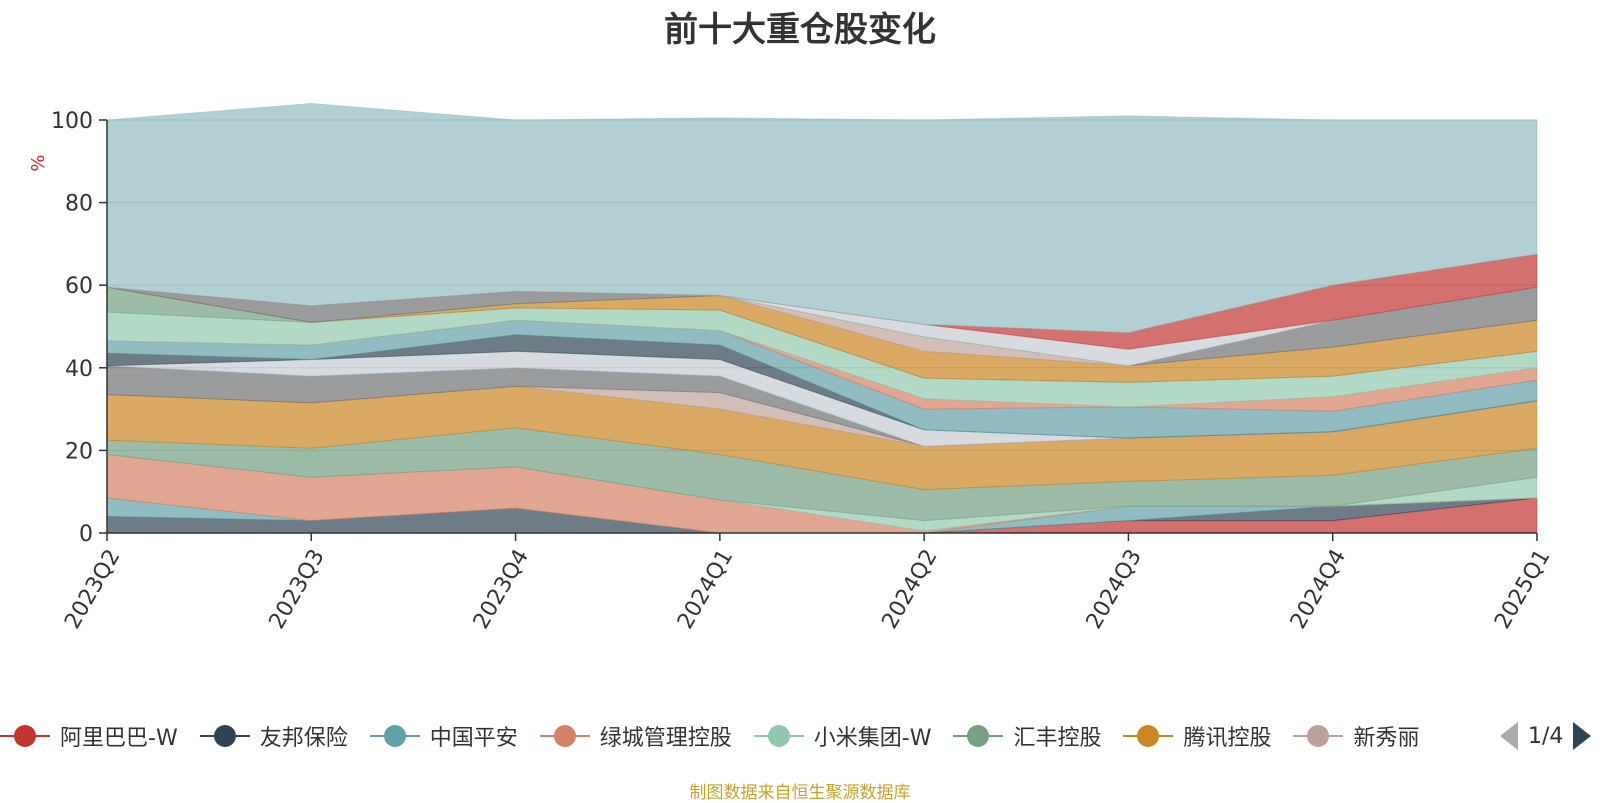 The image size is (1600, 803). What do you see at coordinates (1386, 738) in the screenshot?
I see `legend-label: 新秀丽` at bounding box center [1386, 738].